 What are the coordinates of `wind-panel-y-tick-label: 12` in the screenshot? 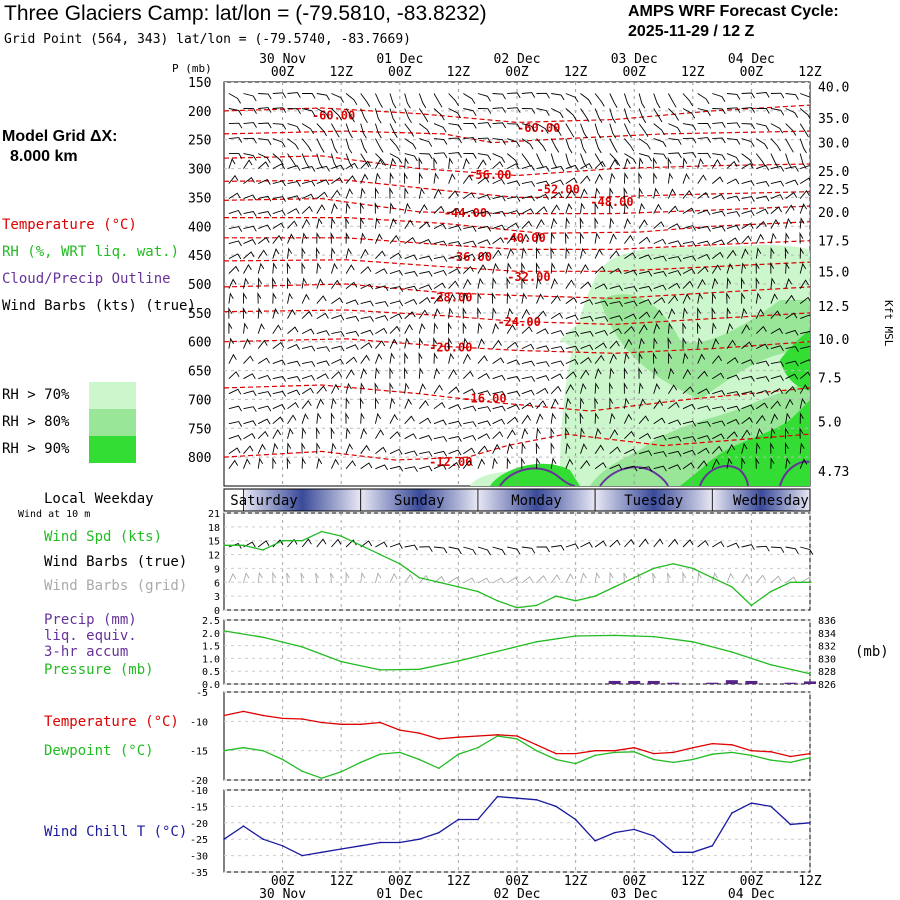 It's located at (214, 556).